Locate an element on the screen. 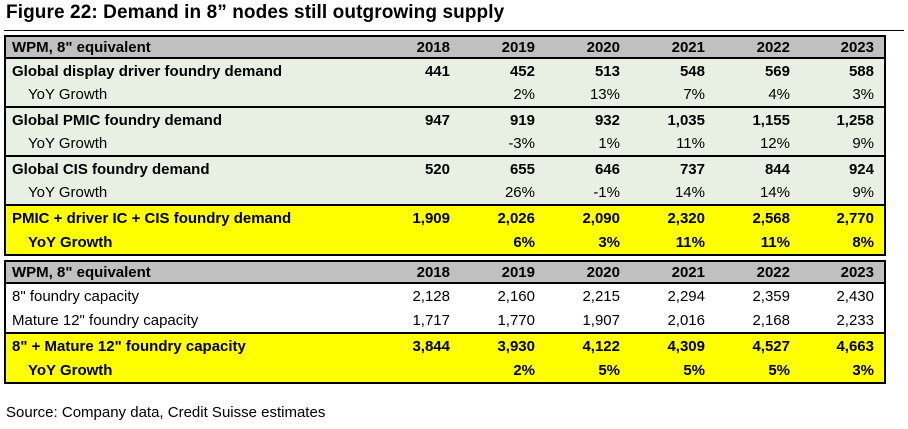  cell-value: 2,233 is located at coordinates (843, 321).